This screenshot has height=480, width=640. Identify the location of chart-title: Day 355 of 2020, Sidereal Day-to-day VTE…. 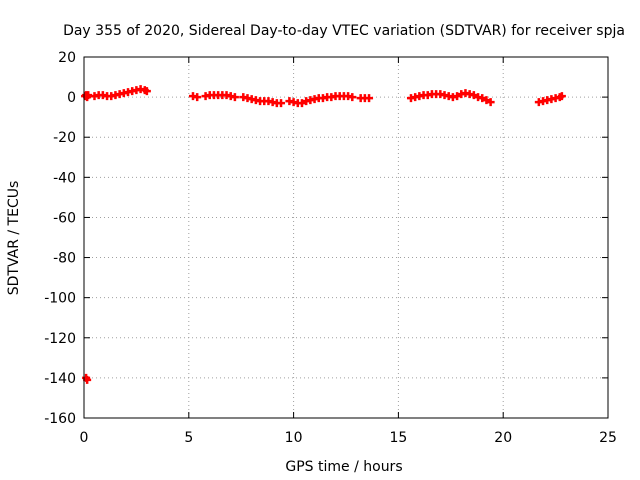
(344, 31).